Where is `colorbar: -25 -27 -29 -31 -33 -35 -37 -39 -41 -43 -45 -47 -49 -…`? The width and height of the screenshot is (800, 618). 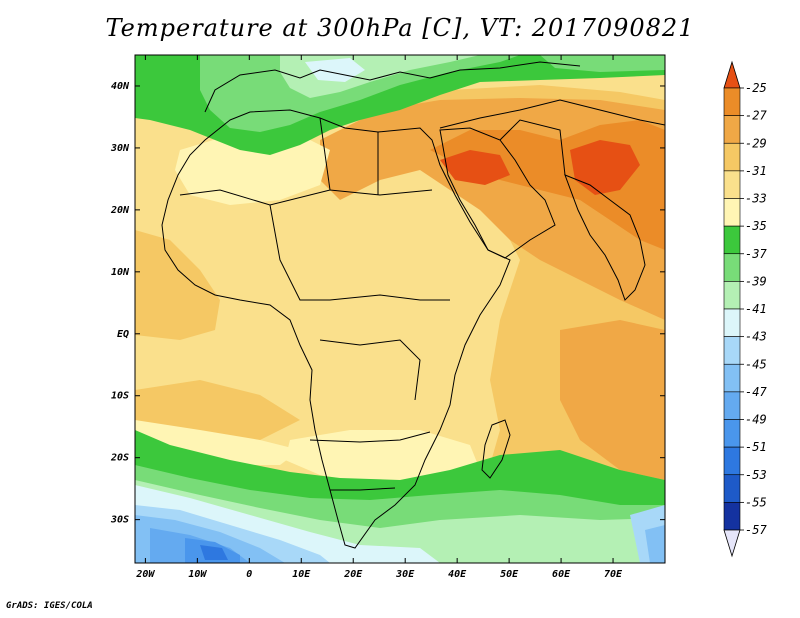
colorbar: -25 -27 -29 -31 -33 -35 -37 -39 -41 -43 -45 -47 -49 -… is located at coordinates (745, 309).